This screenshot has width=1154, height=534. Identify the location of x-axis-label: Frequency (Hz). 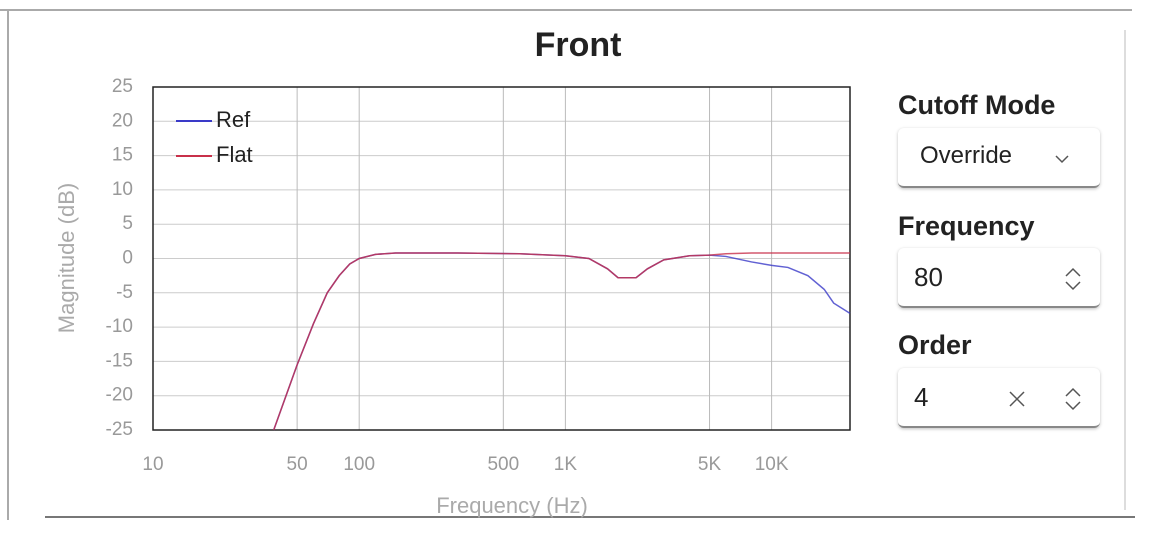
(512, 505).